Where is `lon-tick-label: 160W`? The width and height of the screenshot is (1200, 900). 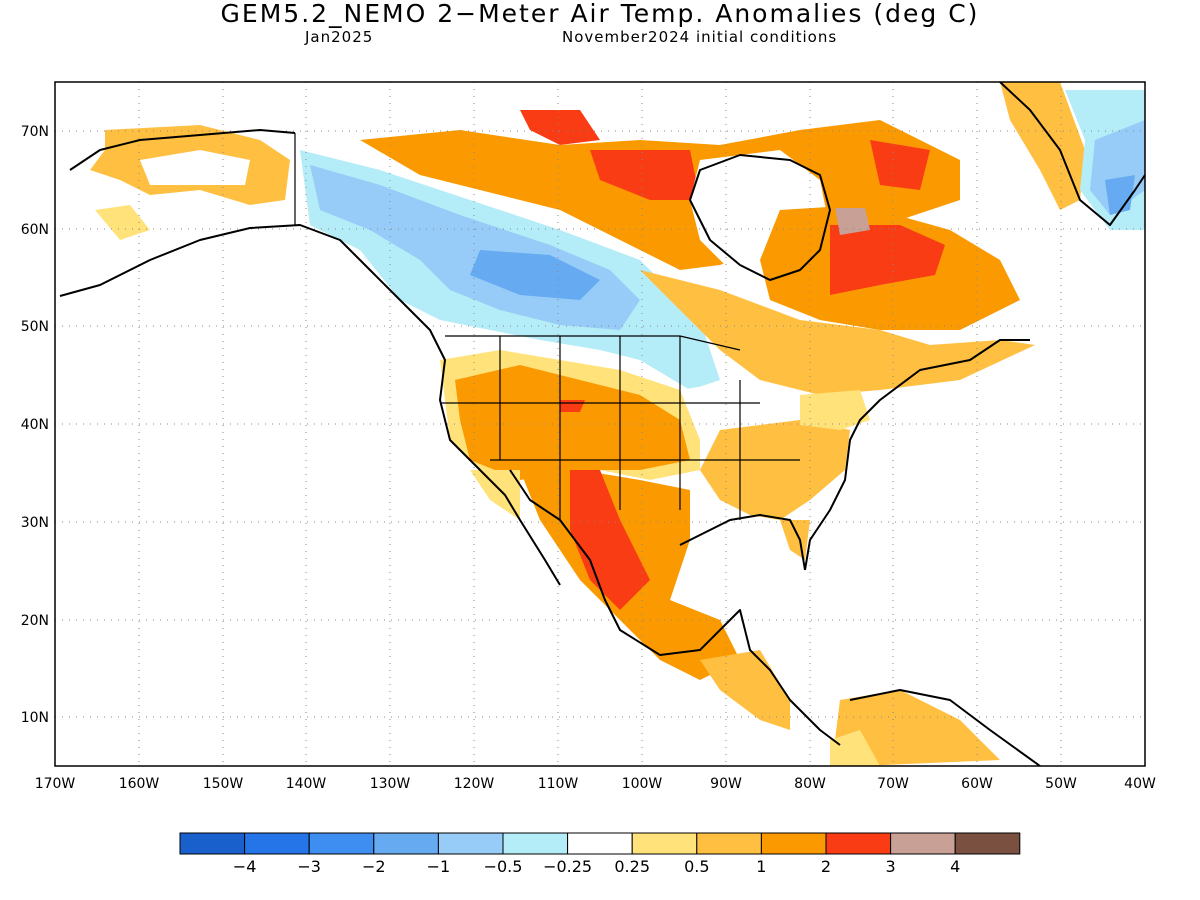
lon-tick-label: 160W is located at coordinates (139, 784).